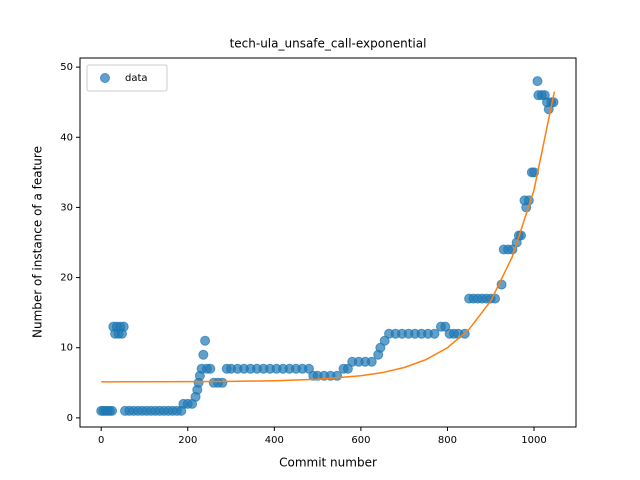 The height and width of the screenshot is (480, 640). Describe the element at coordinates (274, 440) in the screenshot. I see `x-tick-label: 400` at that location.